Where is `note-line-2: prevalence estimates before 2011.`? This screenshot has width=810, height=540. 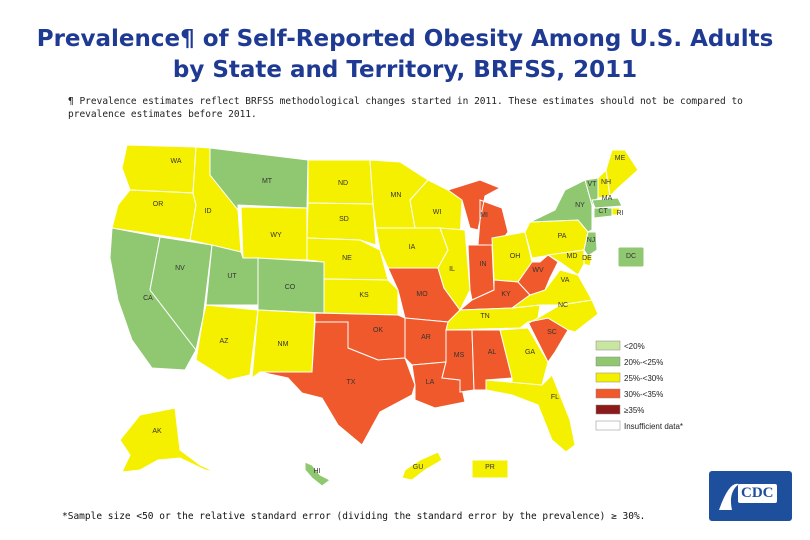
note-line-2: prevalence estimates before 2011. is located at coordinates (162, 114).